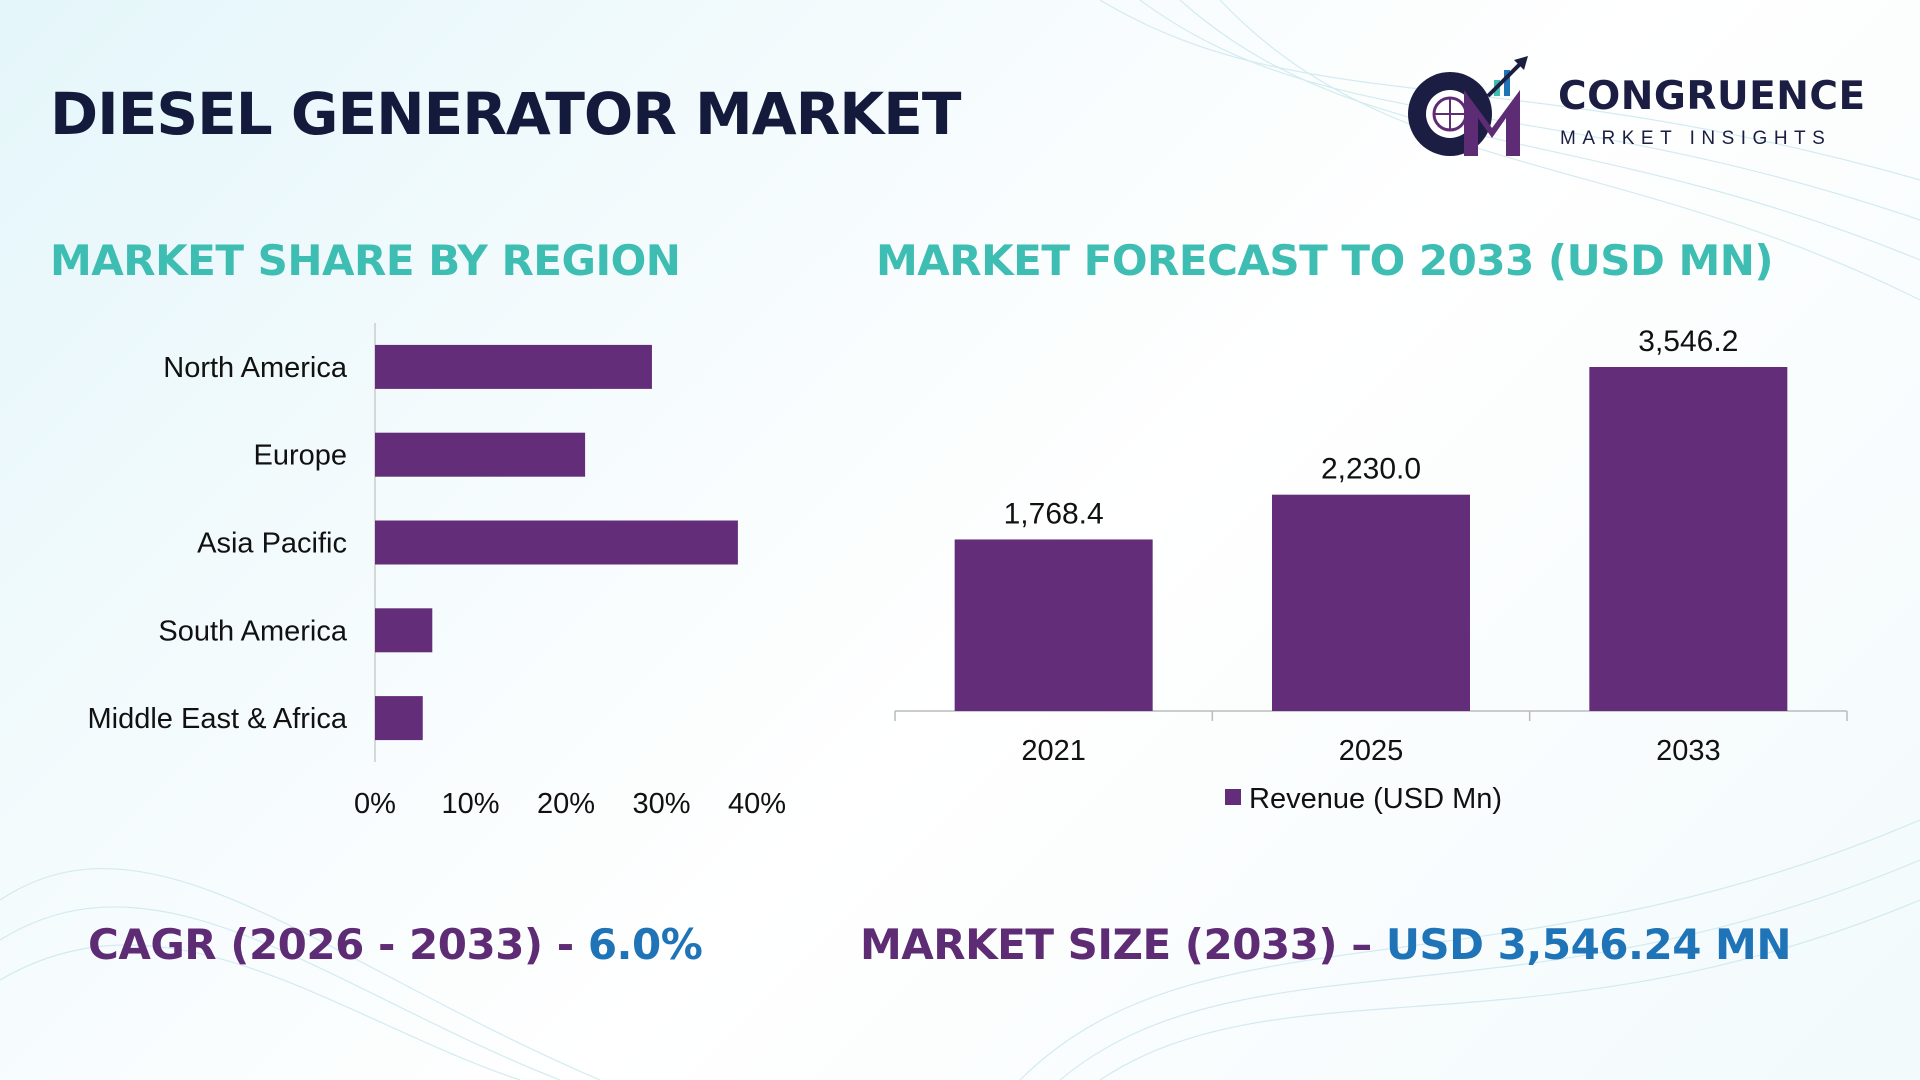 The width and height of the screenshot is (1920, 1080). What do you see at coordinates (757, 804) in the screenshot?
I see `x-tick-label: 40%` at bounding box center [757, 804].